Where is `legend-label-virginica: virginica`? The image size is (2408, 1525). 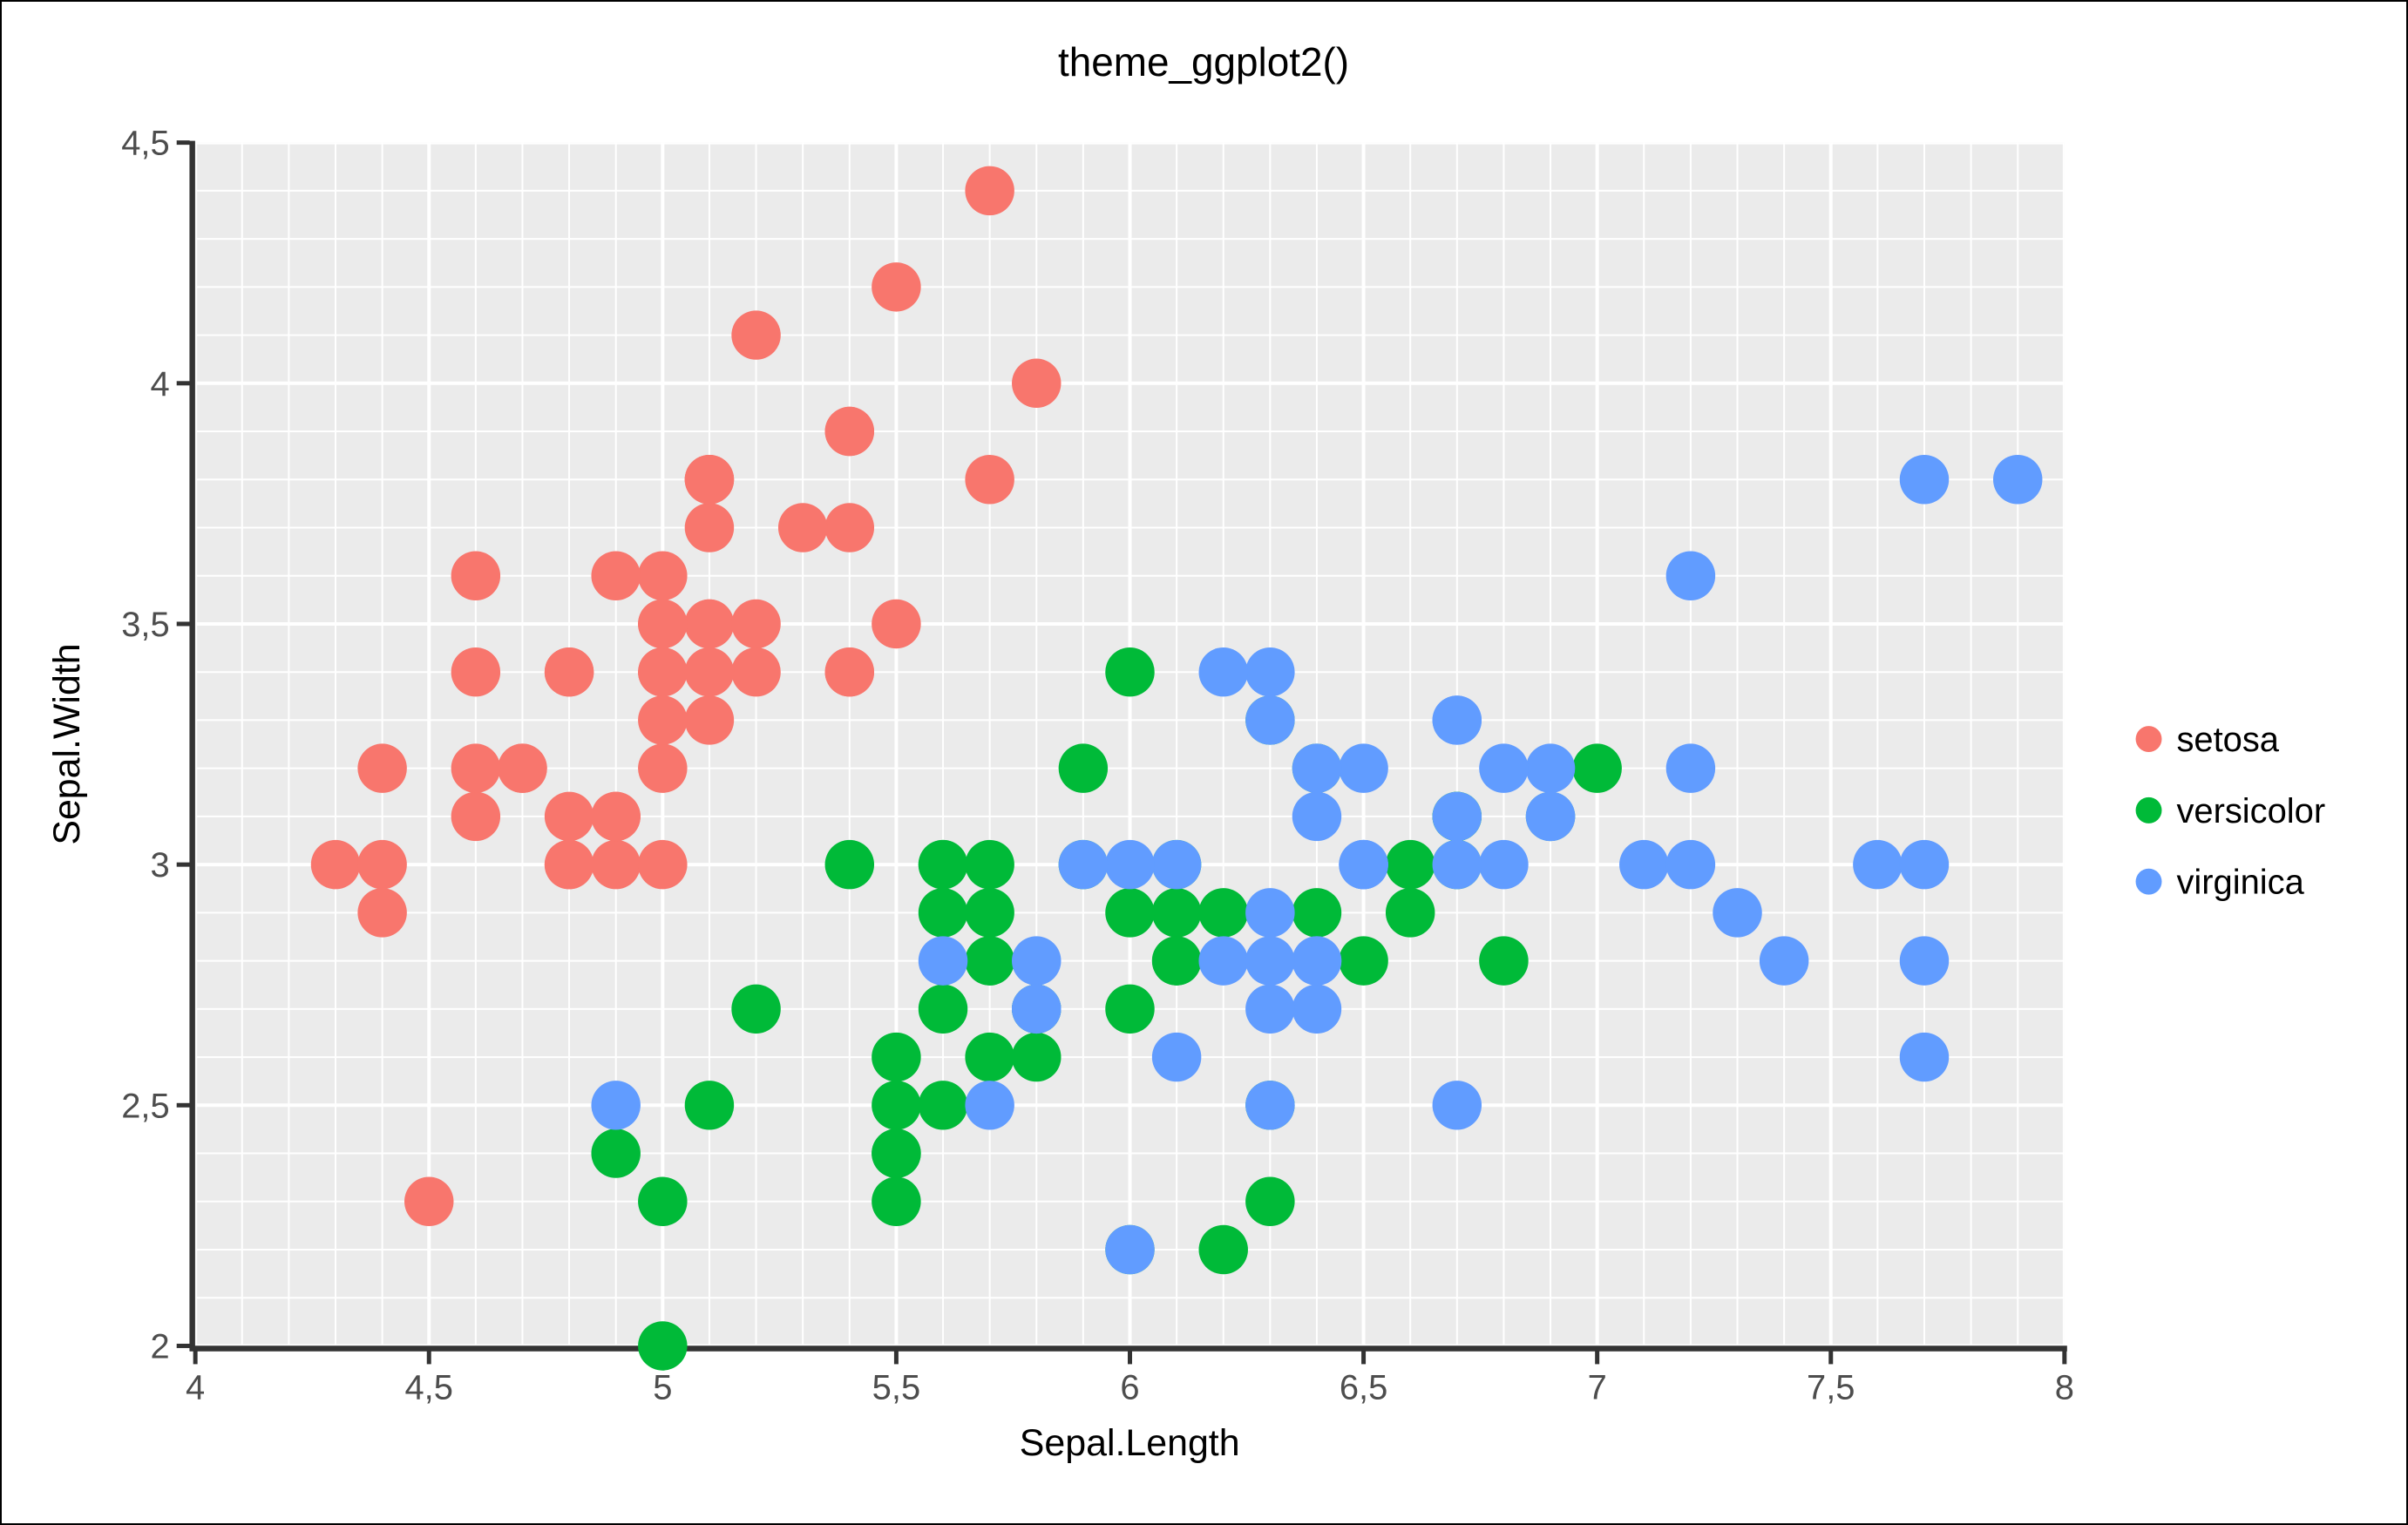 legend-label-virginica: virginica is located at coordinates (2240, 883).